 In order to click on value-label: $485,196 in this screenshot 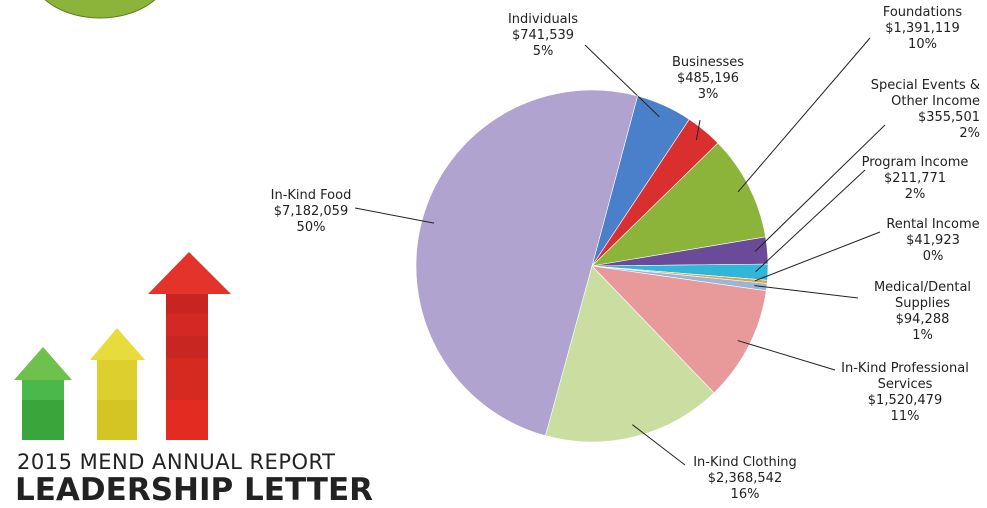, I will do `click(708, 78)`.